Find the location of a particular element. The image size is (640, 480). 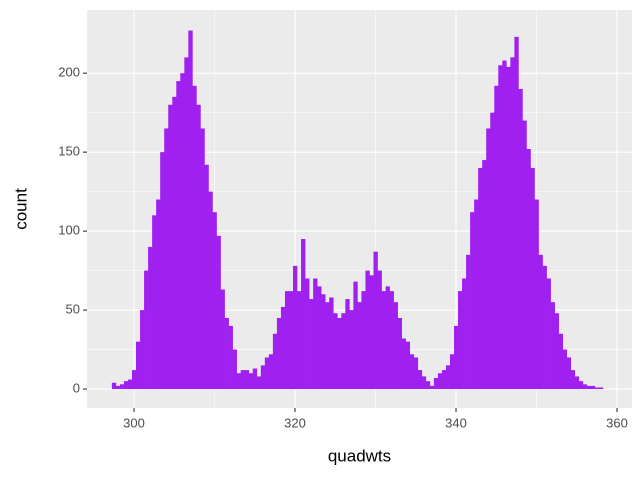

x-tick-label: 320 is located at coordinates (295, 422).